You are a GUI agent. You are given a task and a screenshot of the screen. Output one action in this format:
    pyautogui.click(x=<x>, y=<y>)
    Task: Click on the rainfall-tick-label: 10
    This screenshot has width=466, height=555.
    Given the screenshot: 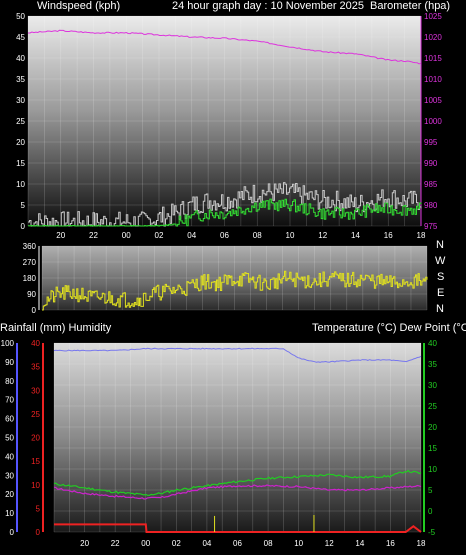 What is the action you would take?
    pyautogui.click(x=35, y=485)
    